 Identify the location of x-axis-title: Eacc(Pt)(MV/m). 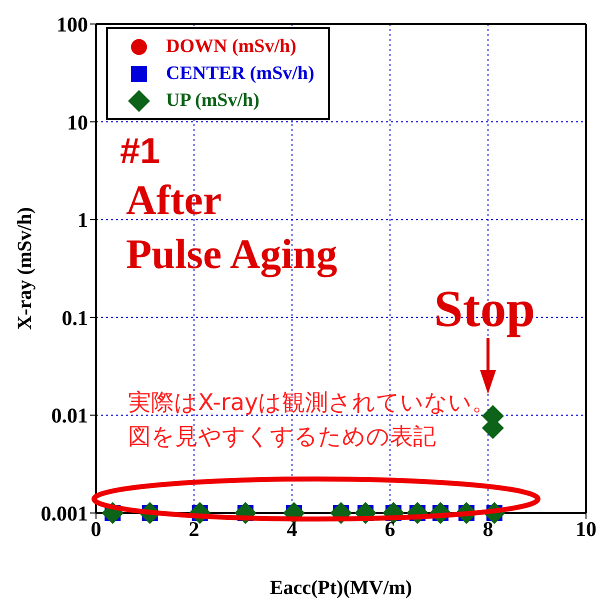
(341, 587).